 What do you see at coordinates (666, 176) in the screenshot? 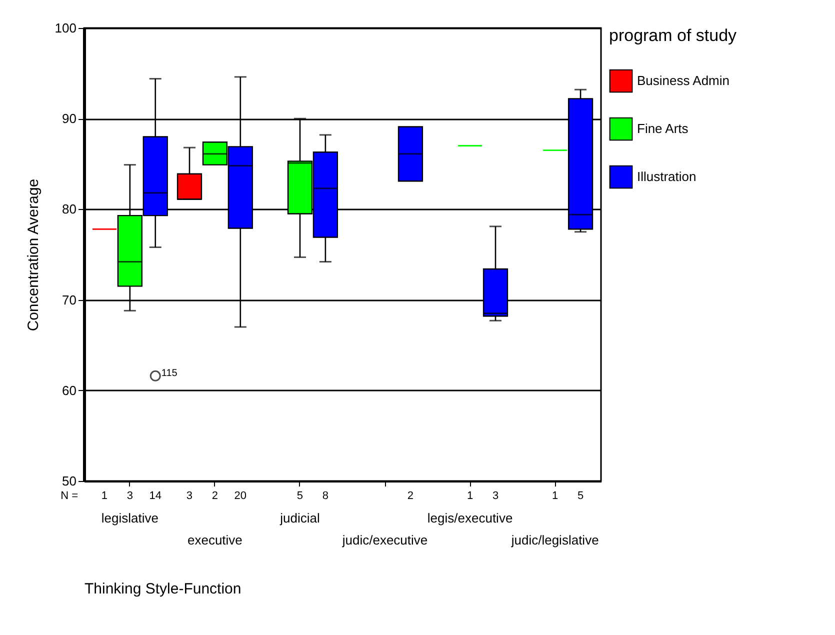
I see `legend-label: Illustration` at bounding box center [666, 176].